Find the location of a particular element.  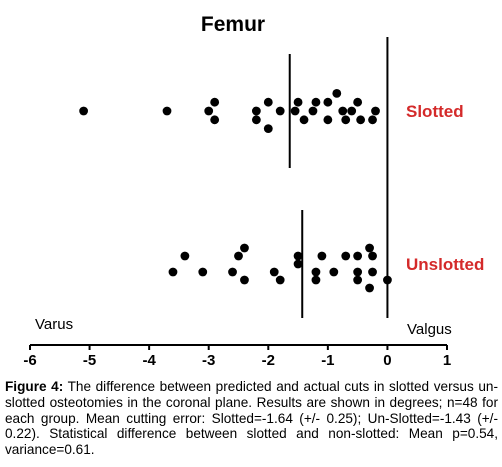

unslotted-group-label: Unslotted is located at coordinates (445, 264).